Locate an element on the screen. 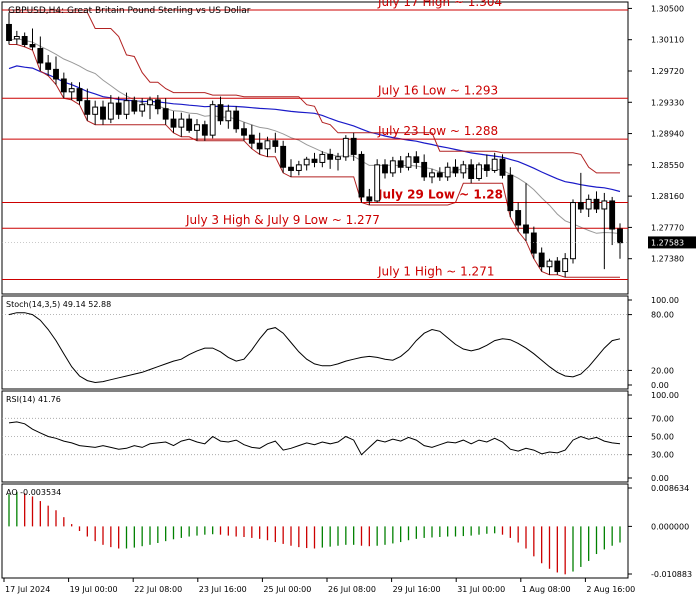 This screenshot has width=700, height=600. price-tick-label-7: 1.27770 is located at coordinates (667, 227).